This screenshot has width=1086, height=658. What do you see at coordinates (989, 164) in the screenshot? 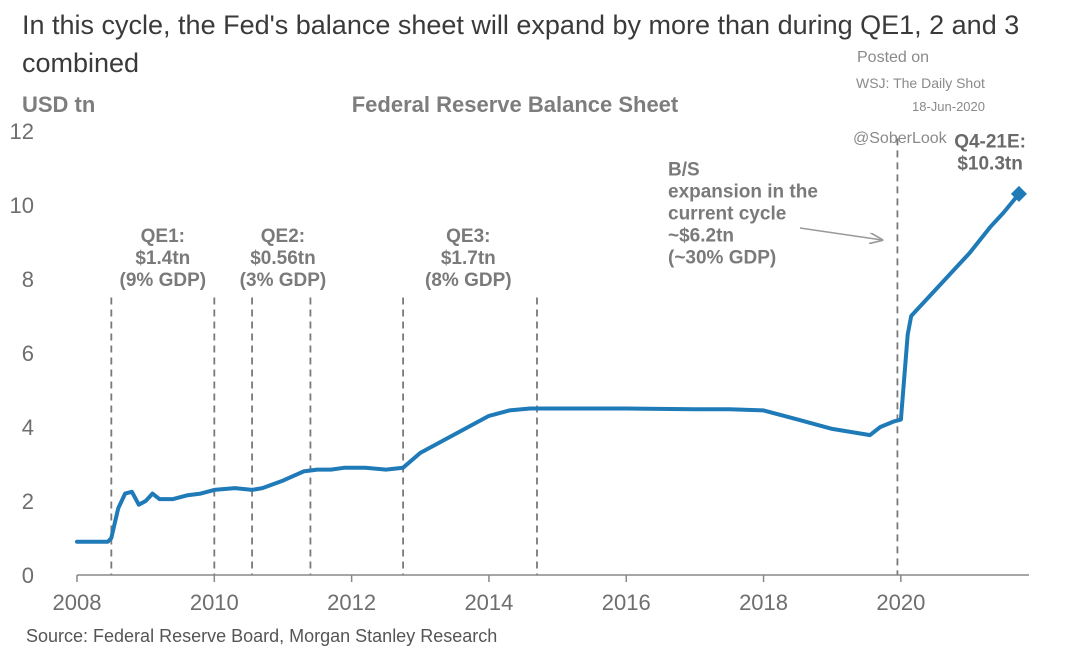
I see `annotation-line: $10.3tn` at bounding box center [989, 164].